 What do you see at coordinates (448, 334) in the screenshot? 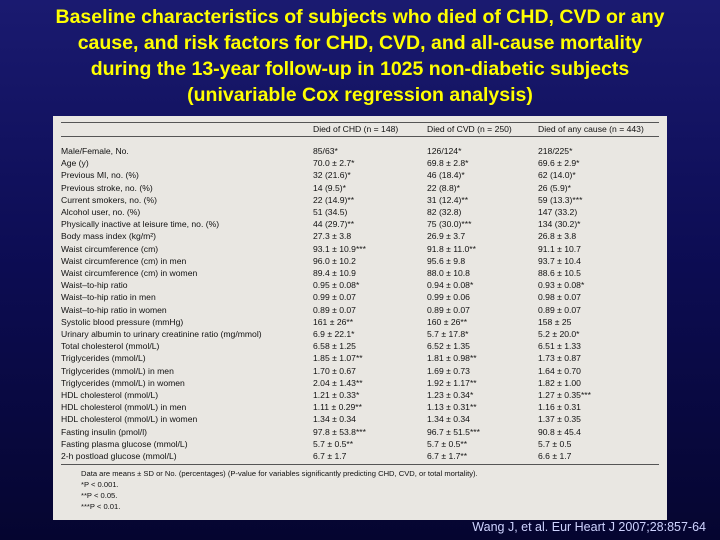
I see `row-cvd: 5.7 ± 17.8*` at bounding box center [448, 334].